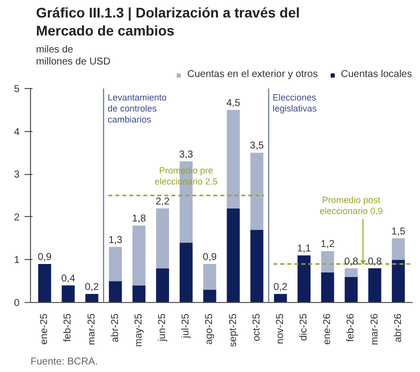 Image resolution: width=420 pixels, height=372 pixels. What do you see at coordinates (256, 327) in the screenshot?
I see `x-tick-label: oct-25` at bounding box center [256, 327].